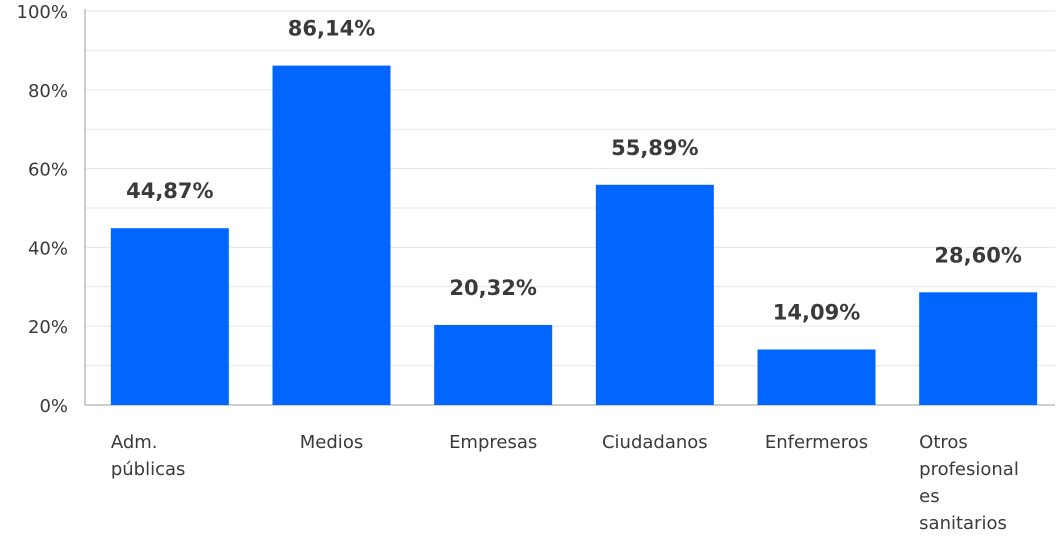 This screenshot has height=537, width=1059. I want to click on x-tick-label: Adm. públicas, so click(148, 456).